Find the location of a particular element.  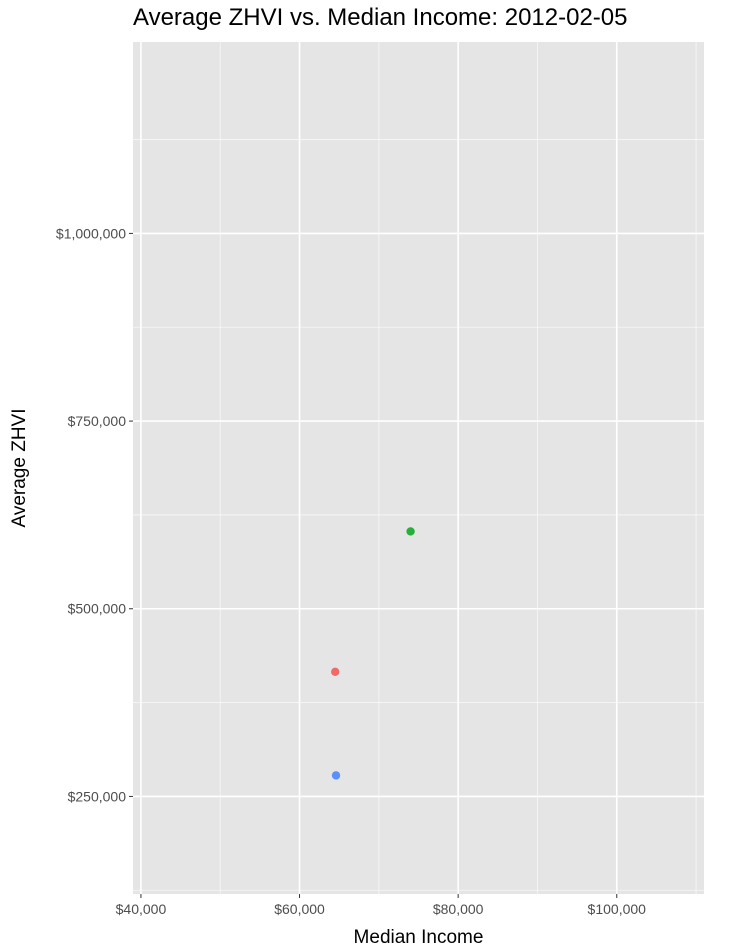

y-axis: $250,000 $500,000 $750,000 $1,000,000 is located at coordinates (94, 514).